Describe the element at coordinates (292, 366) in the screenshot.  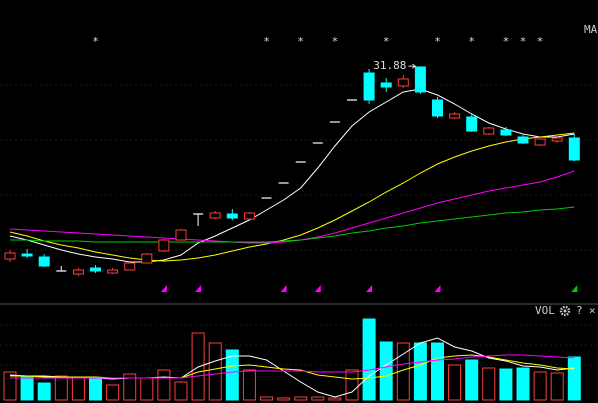
I see `volume-ma-line` at that location.